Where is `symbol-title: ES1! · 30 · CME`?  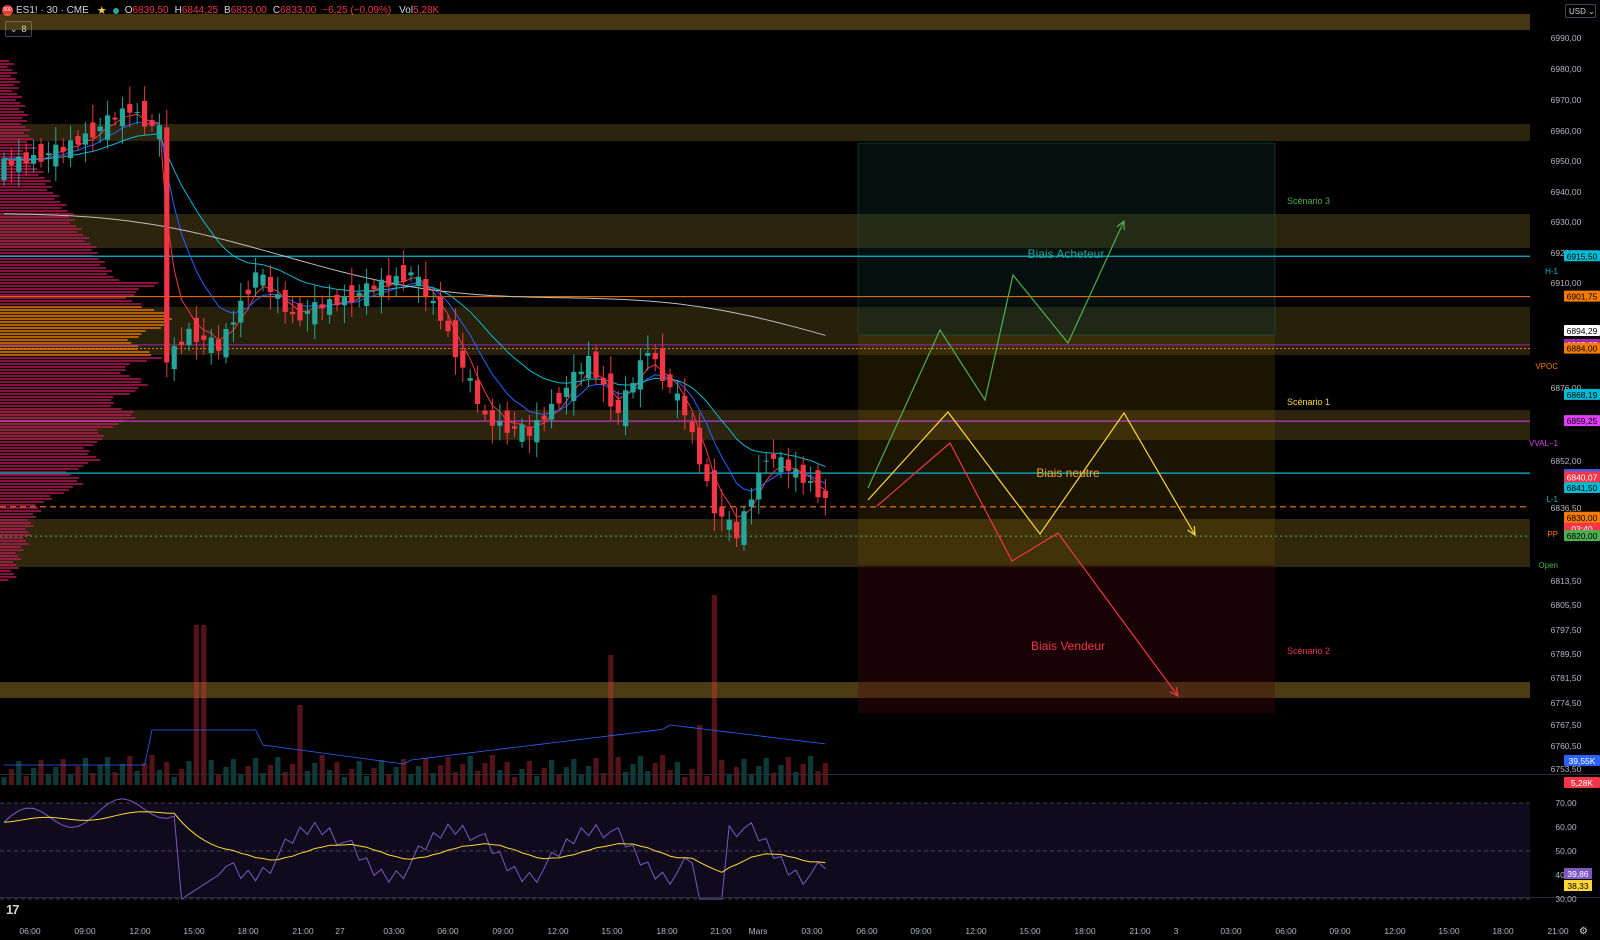 symbol-title: ES1! · 30 · CME is located at coordinates (52, 10).